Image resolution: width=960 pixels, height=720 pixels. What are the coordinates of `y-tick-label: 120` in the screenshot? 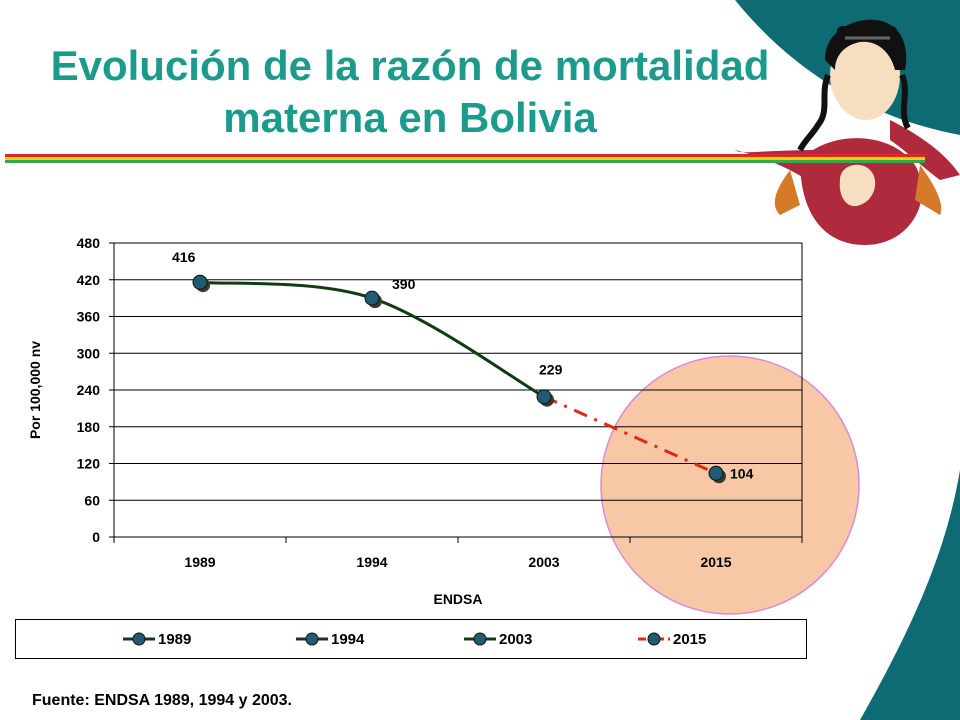 It's located at (89, 464).